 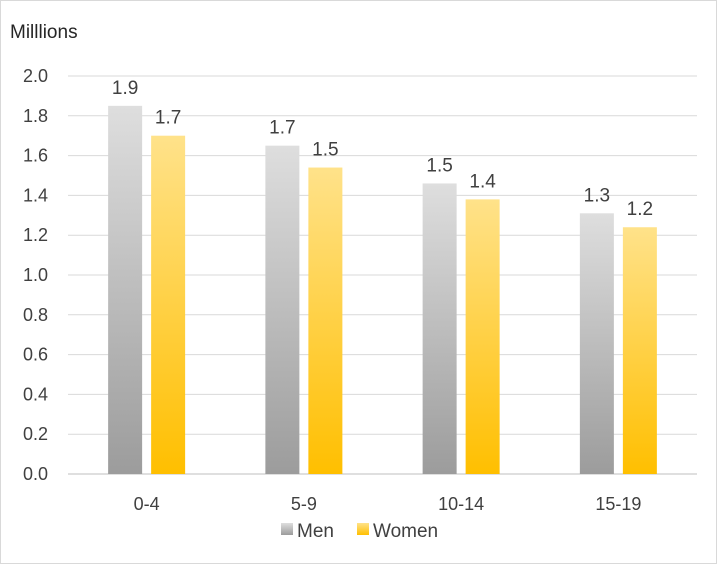 I want to click on y-tick-label: 1.0, so click(x=35, y=275).